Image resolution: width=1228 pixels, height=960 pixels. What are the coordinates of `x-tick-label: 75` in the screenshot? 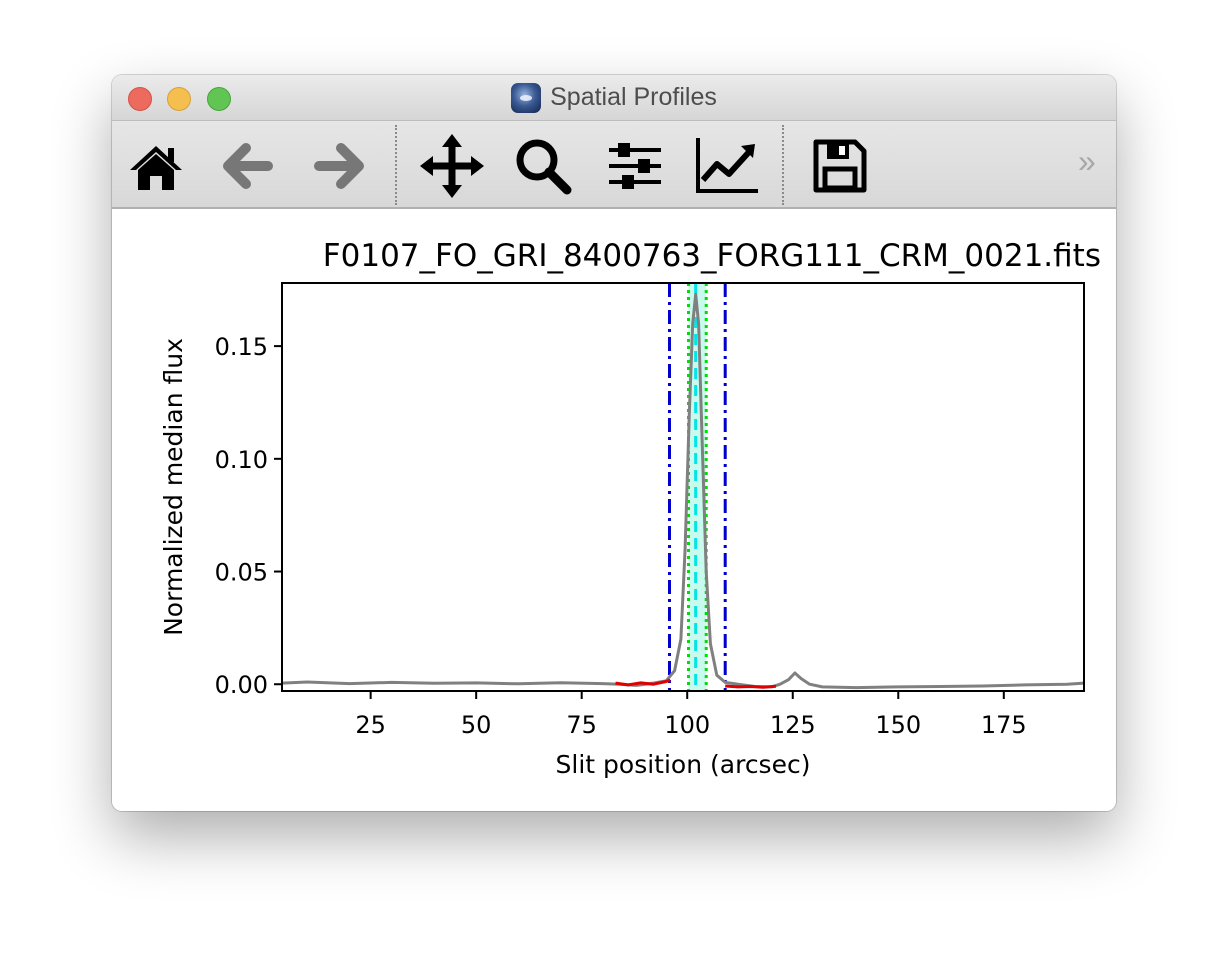 It's located at (581, 725).